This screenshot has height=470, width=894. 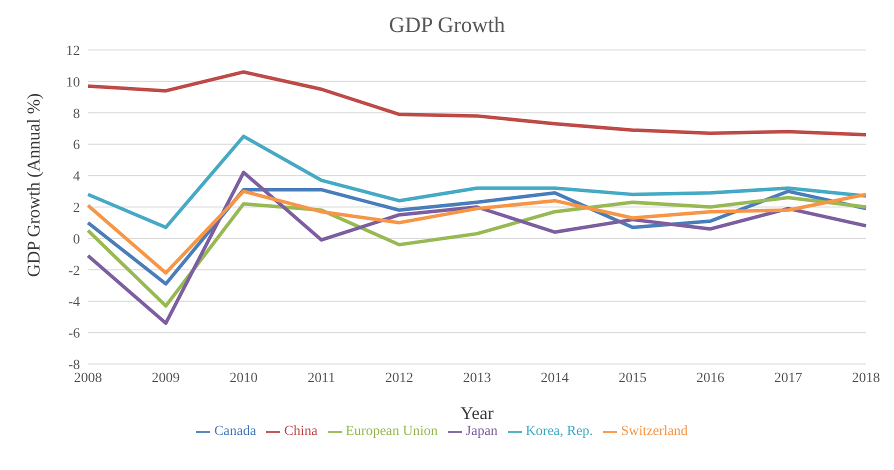 What do you see at coordinates (33, 185) in the screenshot?
I see `y-axis-title: GDP Growth (Annual %)` at bounding box center [33, 185].